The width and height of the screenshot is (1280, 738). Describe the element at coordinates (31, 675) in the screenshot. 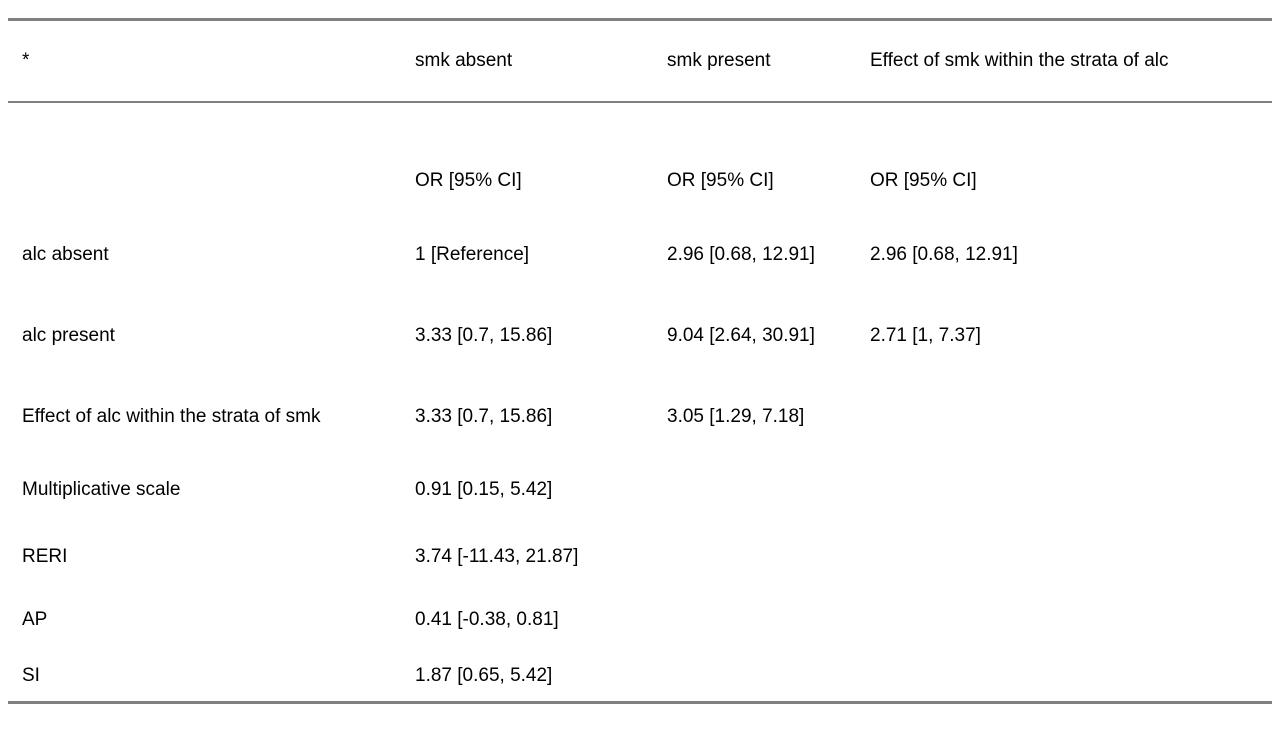

I see `row-label: SI` at that location.